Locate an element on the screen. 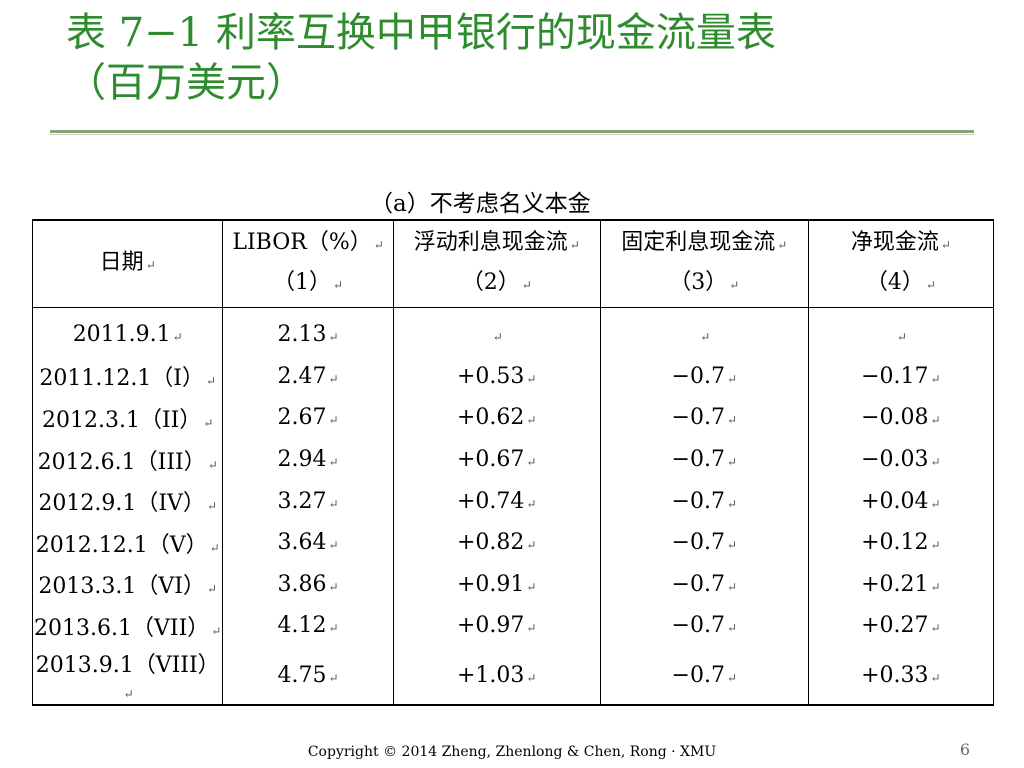  floating-cell: +1.03 ↵ is located at coordinates (496, 675).